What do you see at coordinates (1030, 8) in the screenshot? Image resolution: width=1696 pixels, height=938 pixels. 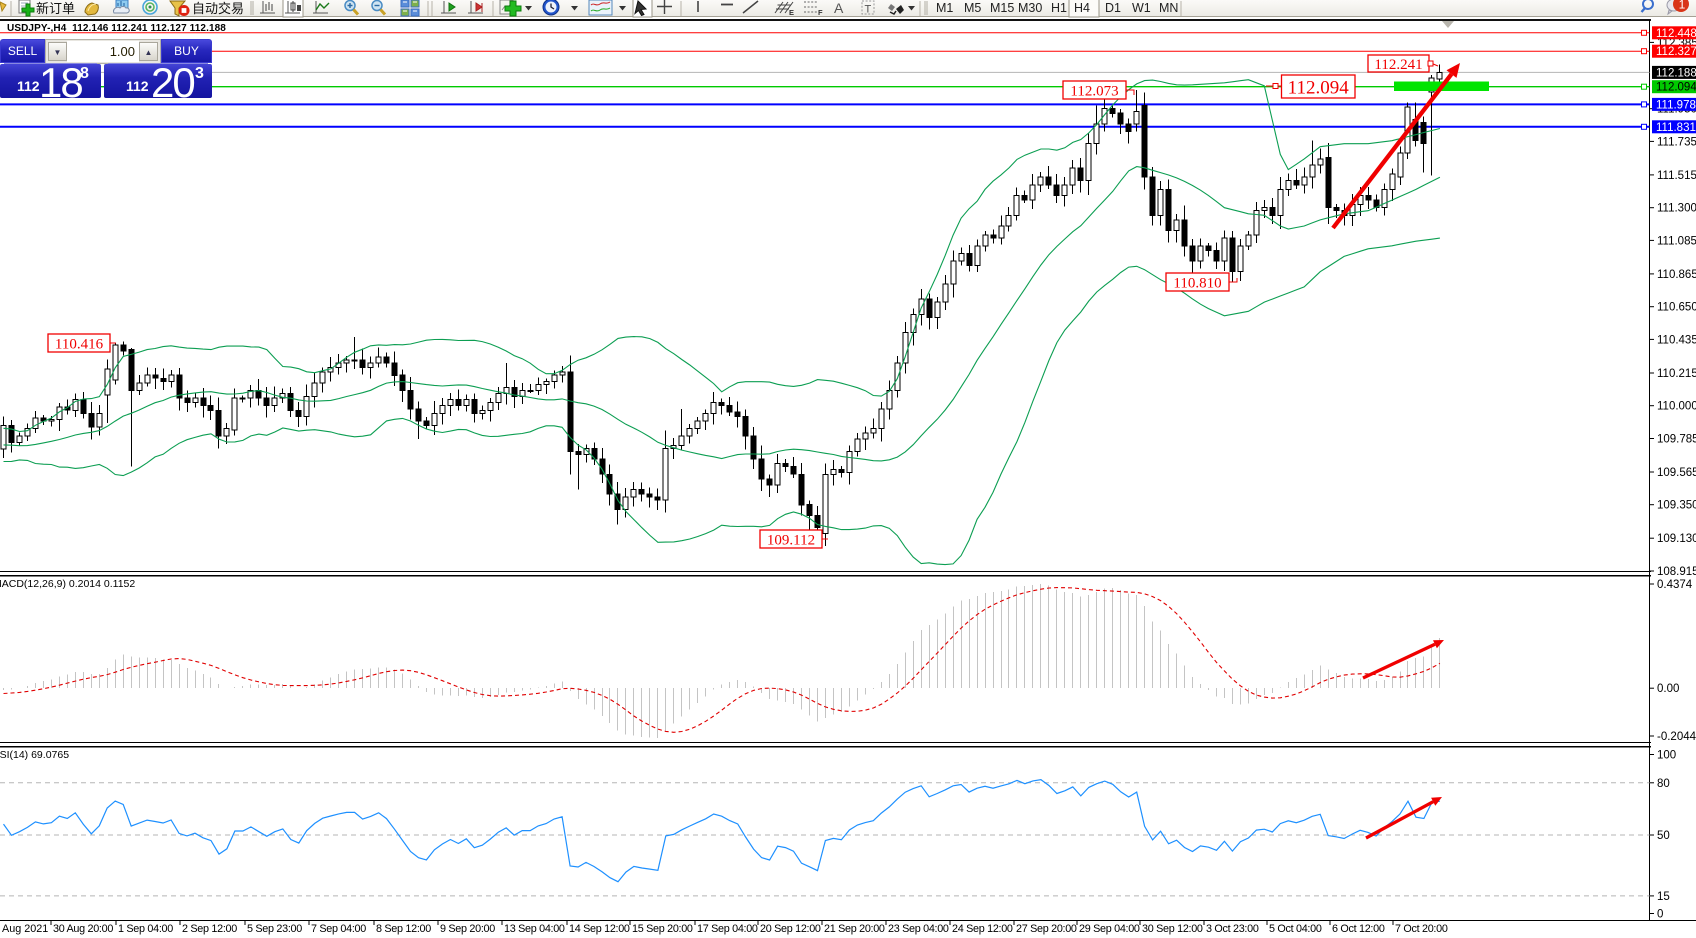 I see `svg-text: M30` at bounding box center [1030, 8].